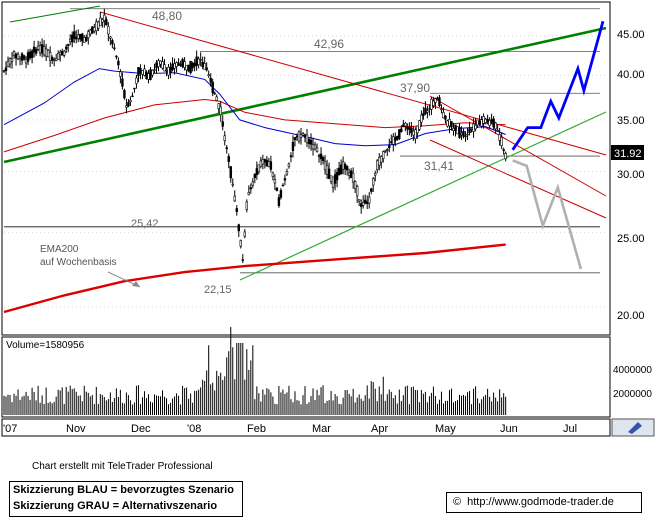 This screenshot has height=530, width=656. I want to click on level-label-3141: 31,41, so click(439, 166).